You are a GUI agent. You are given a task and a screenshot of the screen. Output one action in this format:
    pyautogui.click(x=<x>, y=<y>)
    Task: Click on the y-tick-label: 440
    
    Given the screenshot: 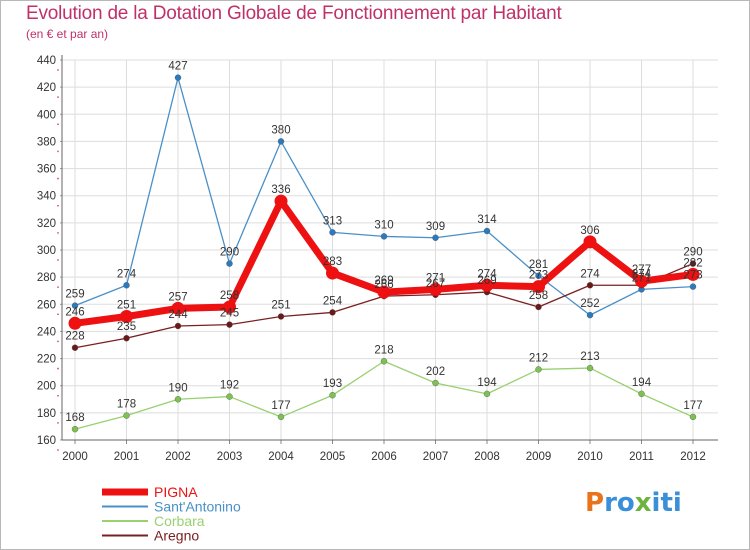 What is the action you would take?
    pyautogui.click(x=46, y=61)
    